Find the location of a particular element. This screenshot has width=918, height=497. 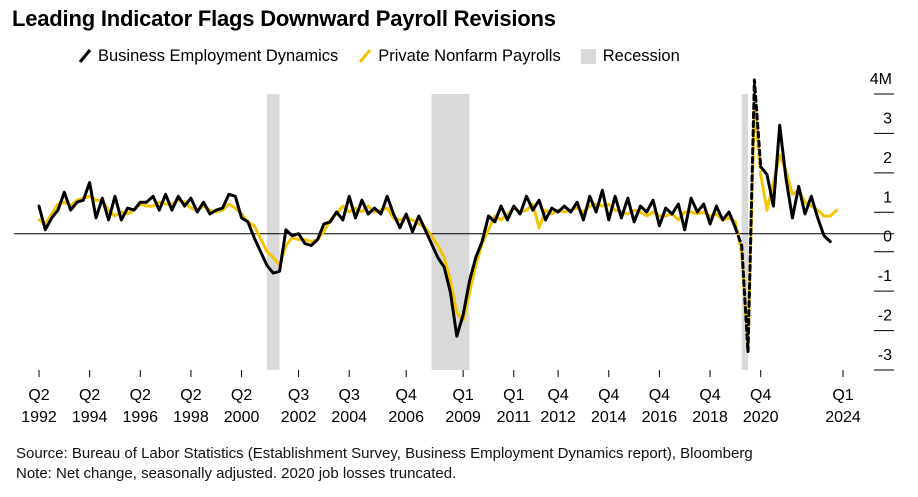

y-tick-label-2: 2 is located at coordinates (887, 158).